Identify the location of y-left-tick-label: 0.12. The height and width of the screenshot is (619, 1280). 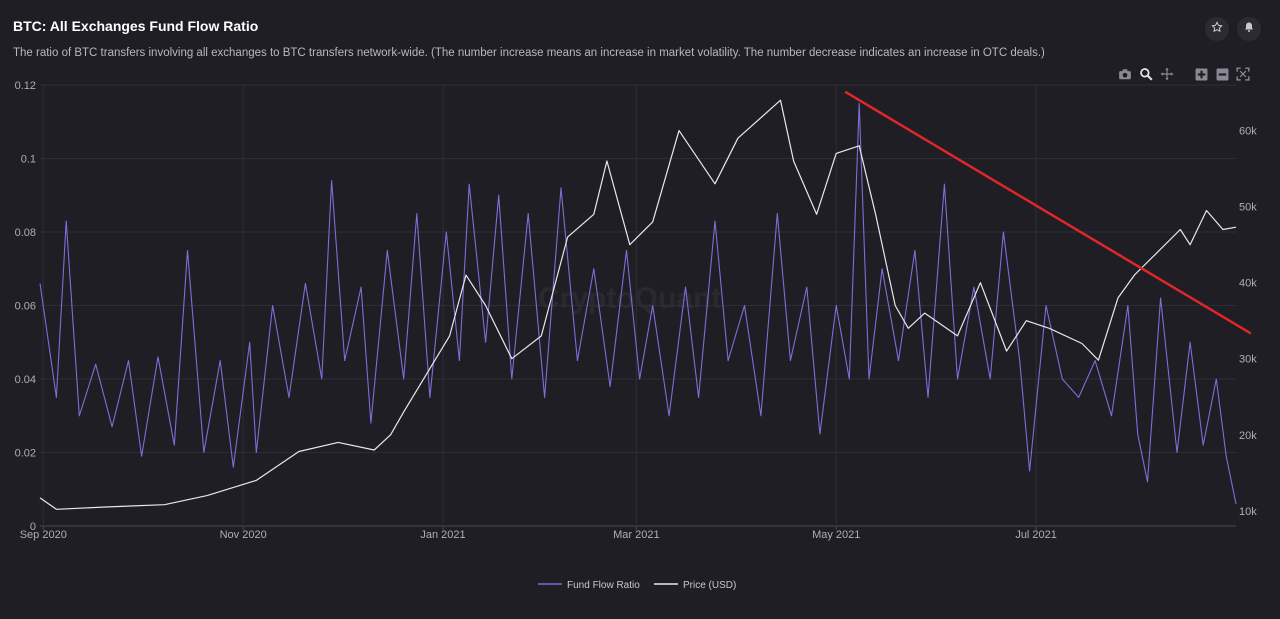
(25, 86).